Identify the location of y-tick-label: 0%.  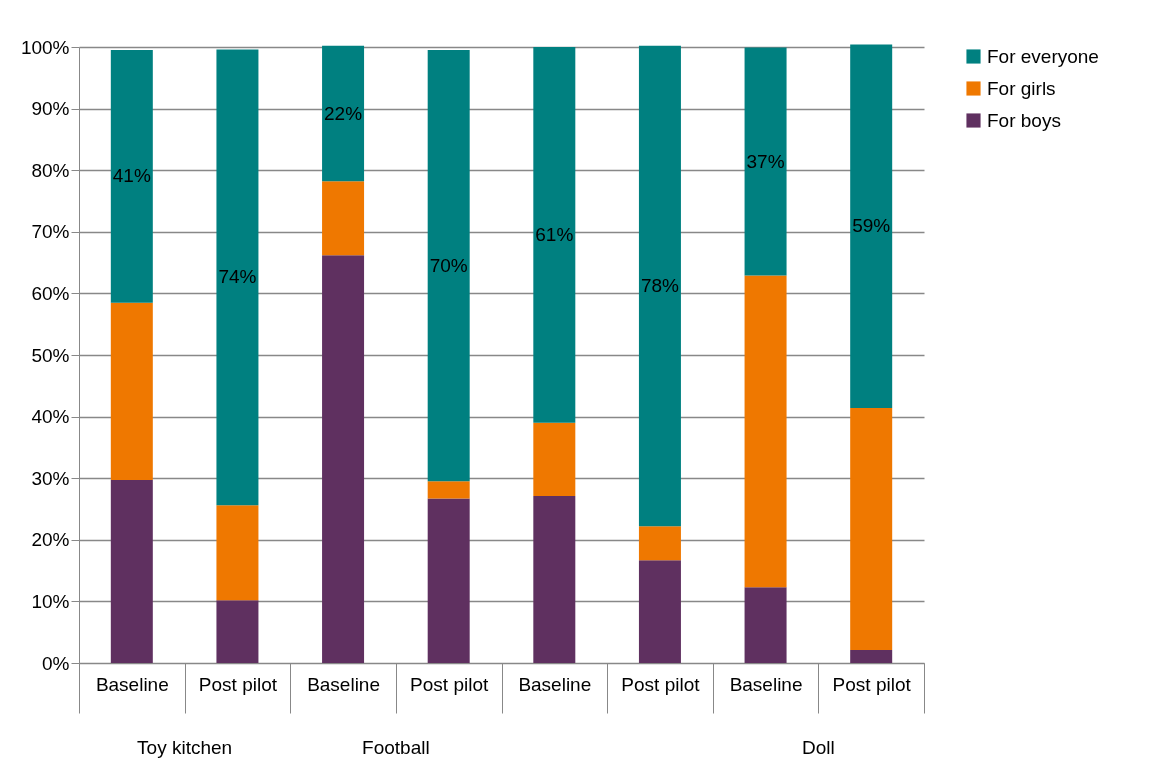
(56, 663).